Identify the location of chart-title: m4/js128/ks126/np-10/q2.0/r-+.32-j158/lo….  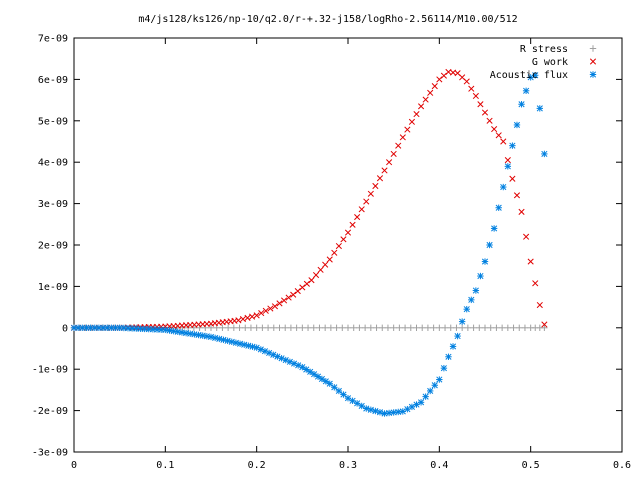
(327, 19).